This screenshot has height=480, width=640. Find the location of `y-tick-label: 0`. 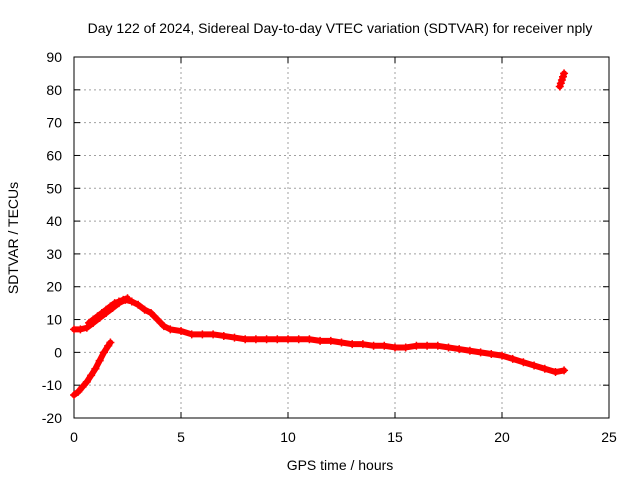

y-tick-label: 0 is located at coordinates (58, 352).